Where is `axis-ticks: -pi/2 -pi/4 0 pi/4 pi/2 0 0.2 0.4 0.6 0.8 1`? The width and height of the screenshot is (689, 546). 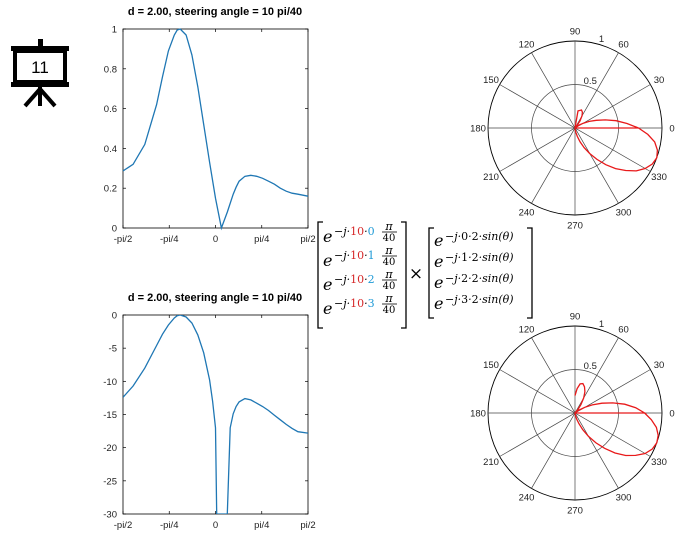 axis-ticks: -pi/2 -pi/4 0 pi/4 pi/2 0 0.2 0.4 0.6 0.8 1 is located at coordinates (210, 135).